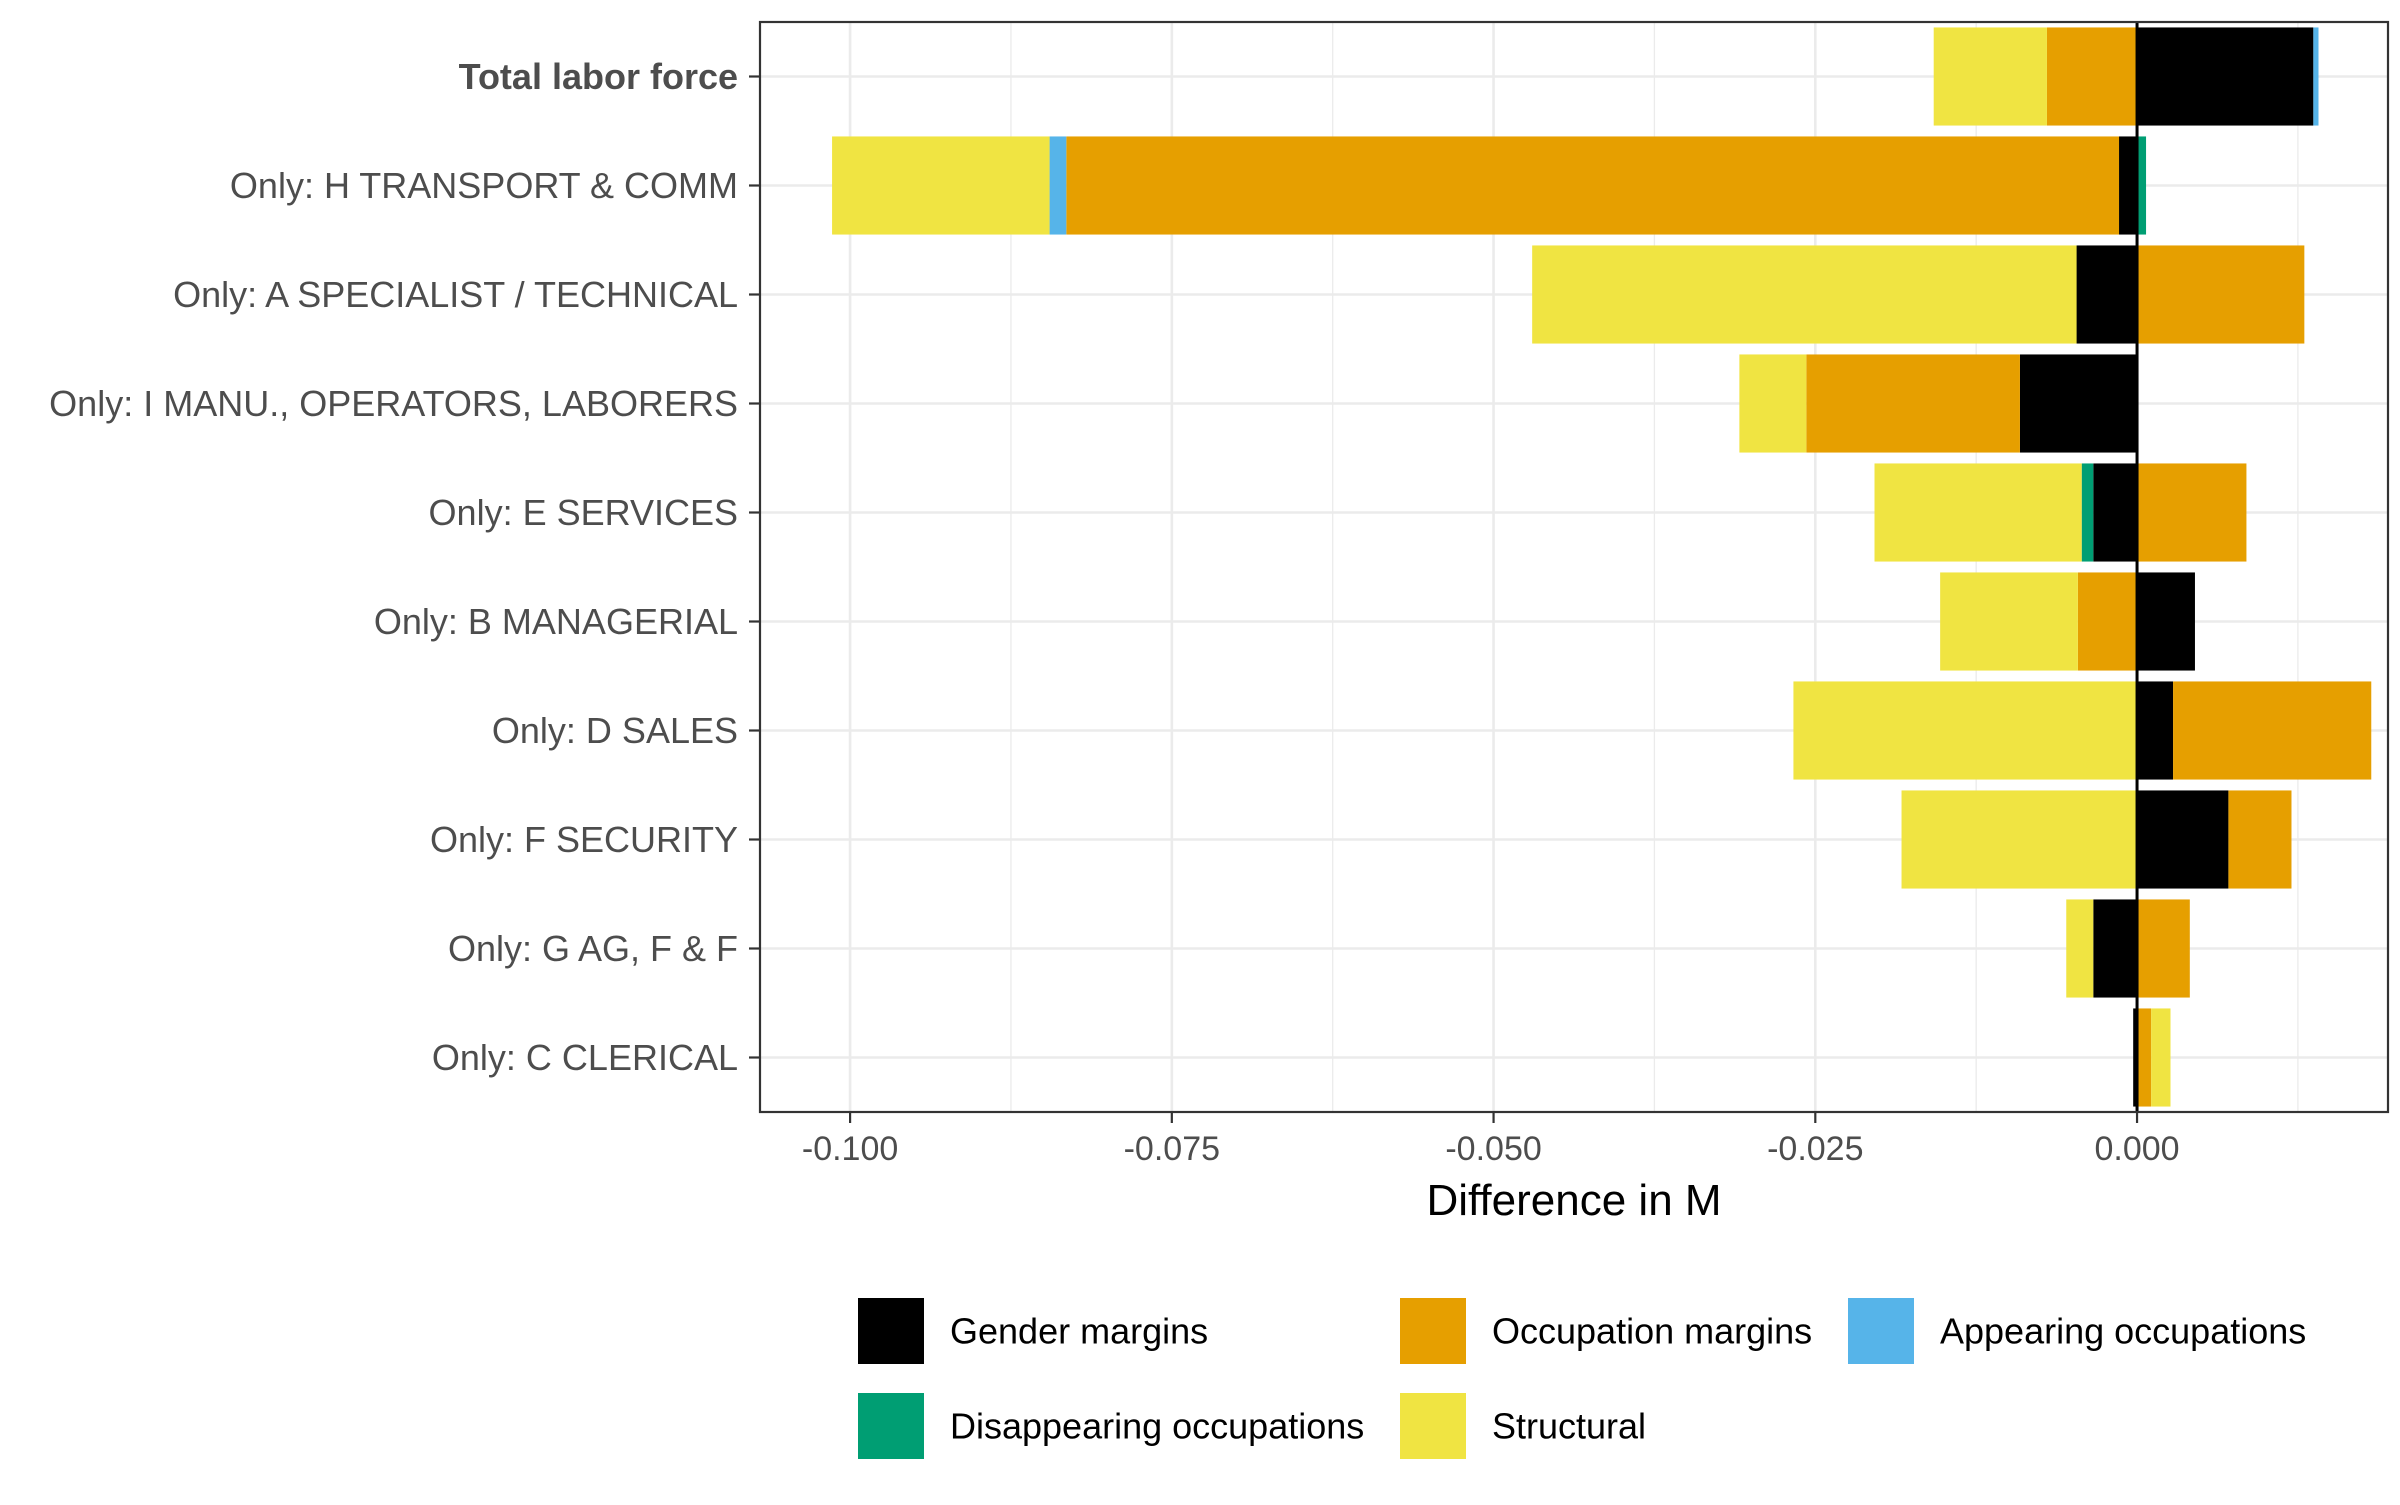  Describe the element at coordinates (1079, 1331) in the screenshot. I see `legend-label-gender-margins: Gender margins` at that location.